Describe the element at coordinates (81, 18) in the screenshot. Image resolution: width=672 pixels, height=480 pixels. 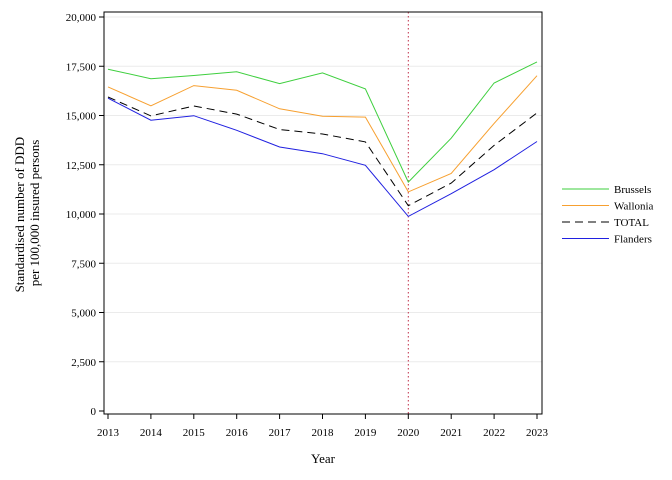
I see `y-tick-label: 20,000` at that location.